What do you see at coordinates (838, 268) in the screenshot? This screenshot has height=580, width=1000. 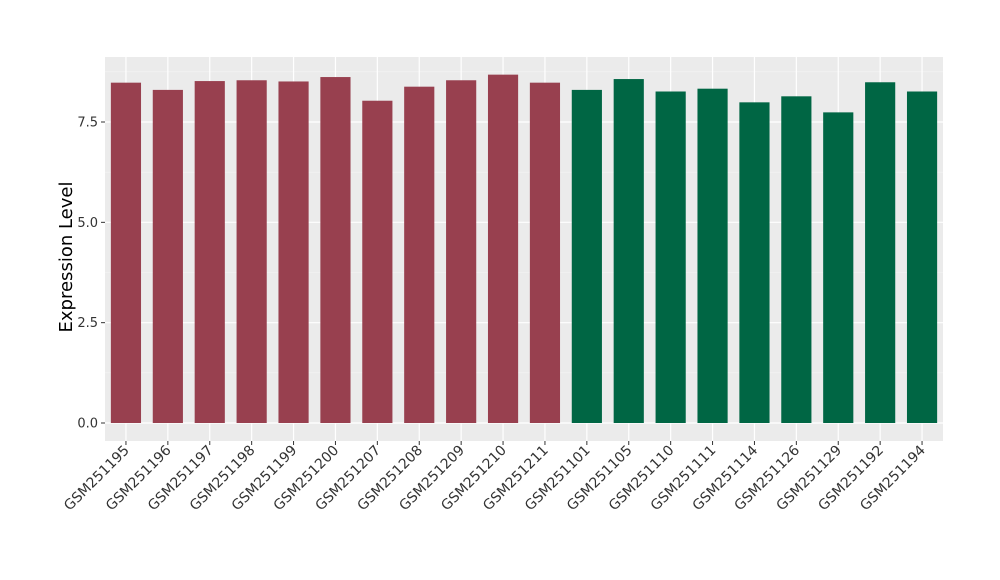 I see `bar-GSM251129` at bounding box center [838, 268].